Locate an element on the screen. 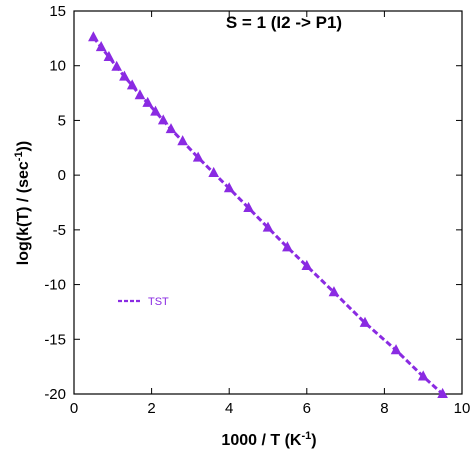 This screenshot has width=474, height=452. y-tick-label: 10 is located at coordinates (57, 66).